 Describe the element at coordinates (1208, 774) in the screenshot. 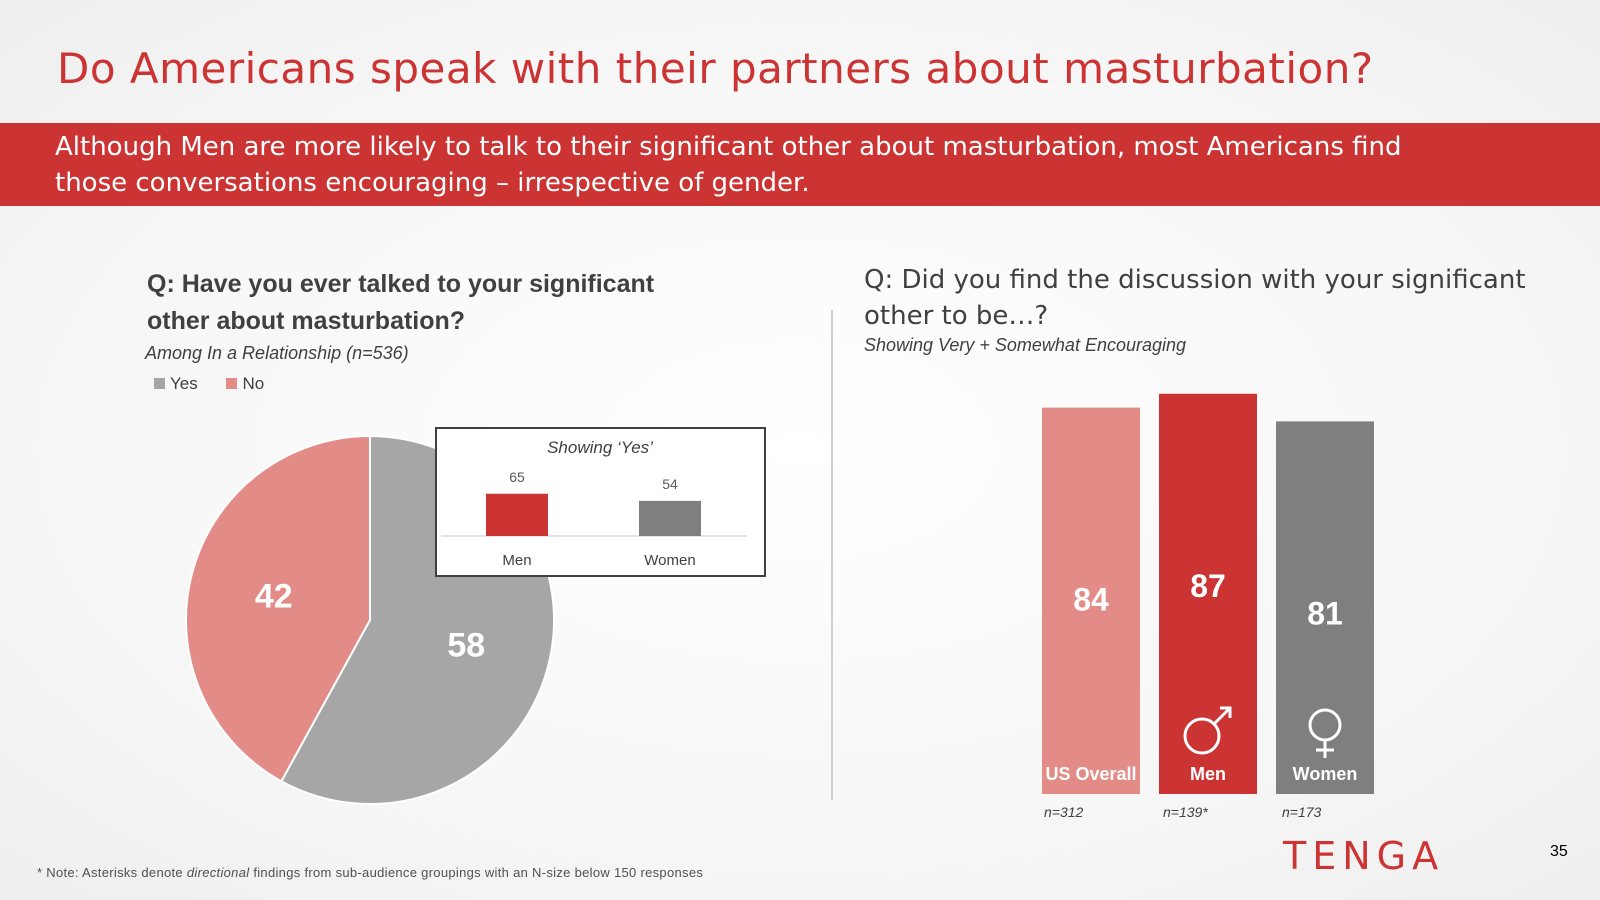

I see `bar-label-men: Men` at that location.